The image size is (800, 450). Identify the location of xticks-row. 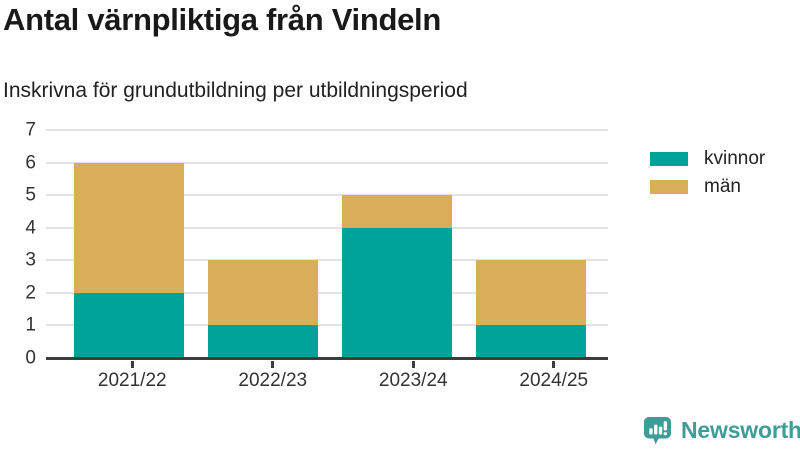
(340, 364).